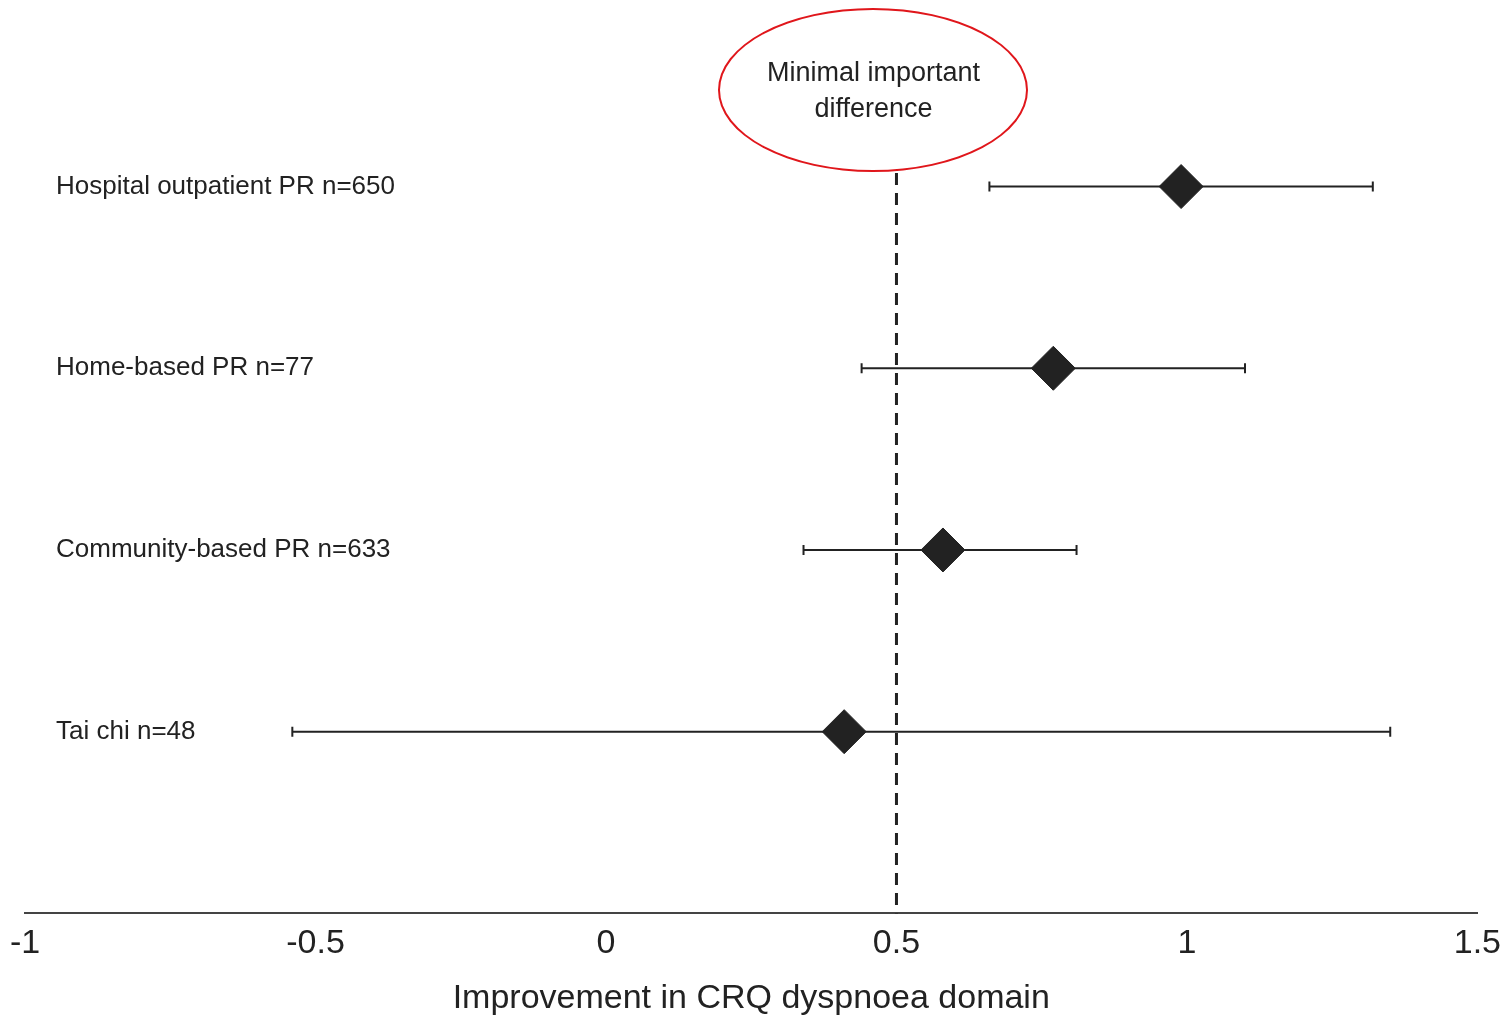 This screenshot has height=1023, width=1511. I want to click on y-tick-label: Home-based PR n=77, so click(185, 366).